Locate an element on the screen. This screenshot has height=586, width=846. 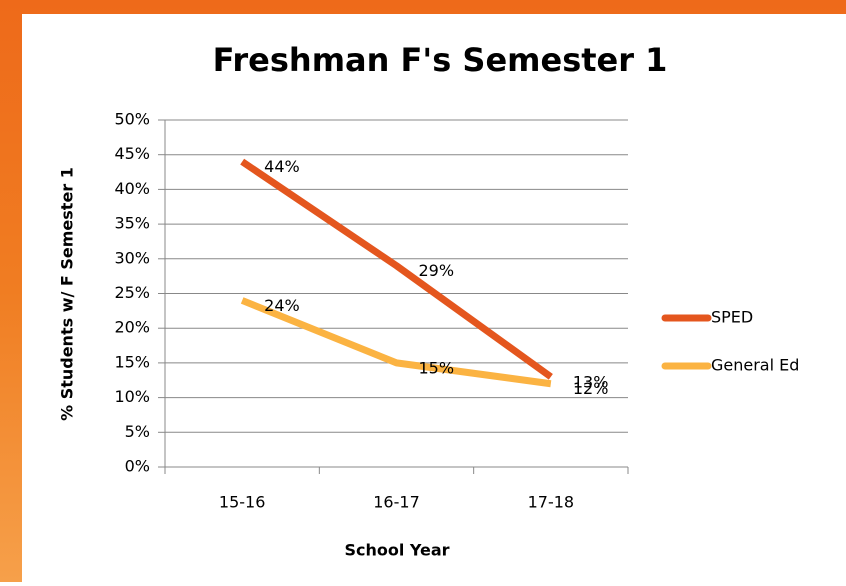
y-tick-label: 15% is located at coordinates (132, 361).